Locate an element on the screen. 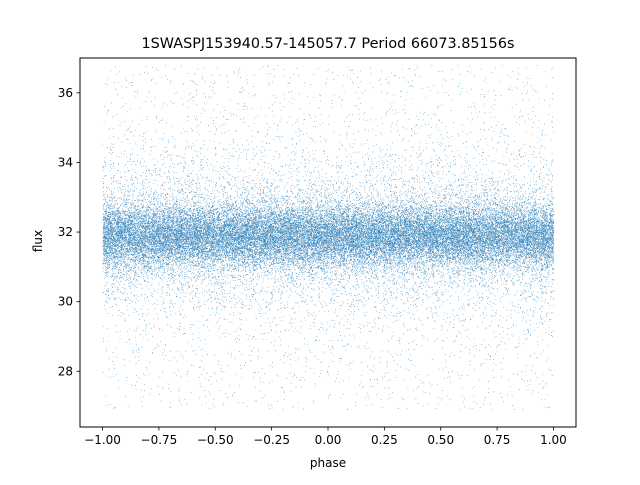 The height and width of the screenshot is (485, 640). y-tick-label: 32 is located at coordinates (65, 232).